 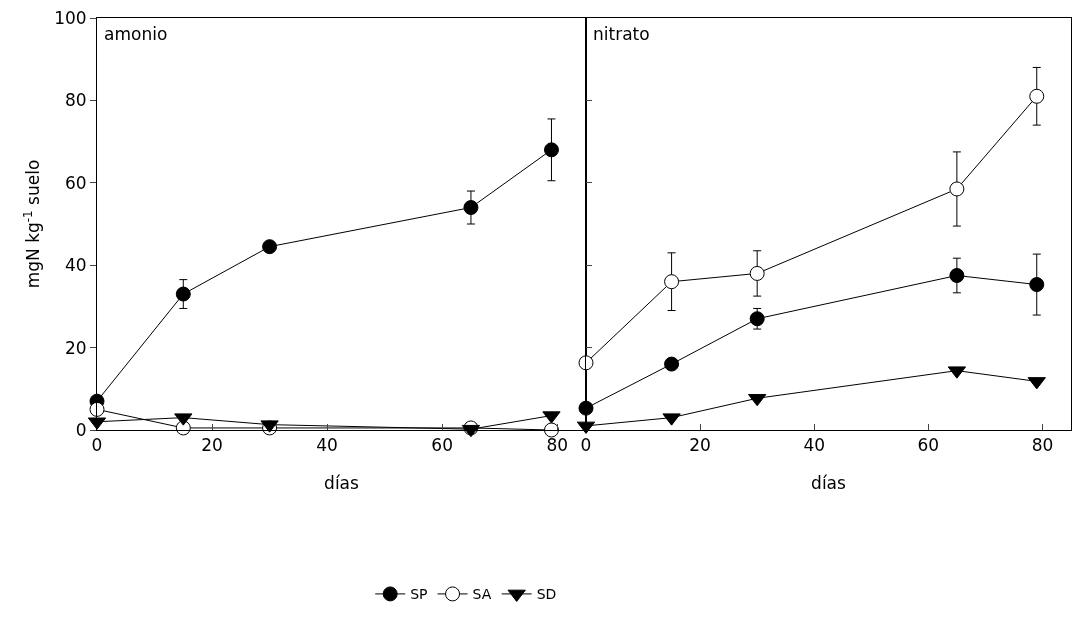 I want to click on y-tick-label: 0, so click(x=81, y=429).